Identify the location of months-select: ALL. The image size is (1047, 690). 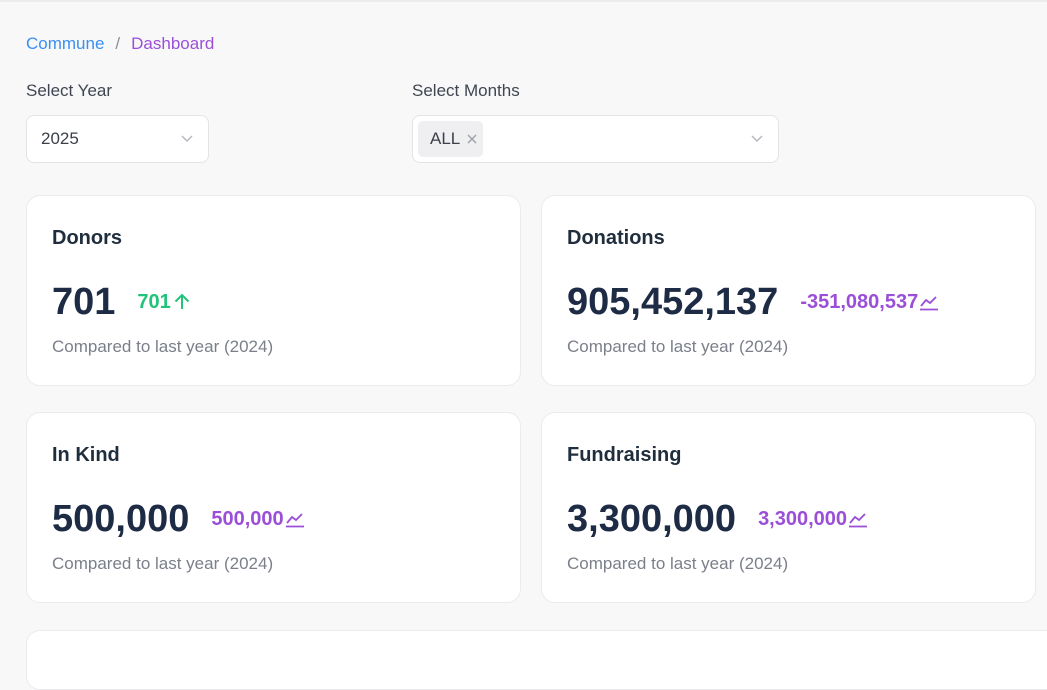
(595, 139).